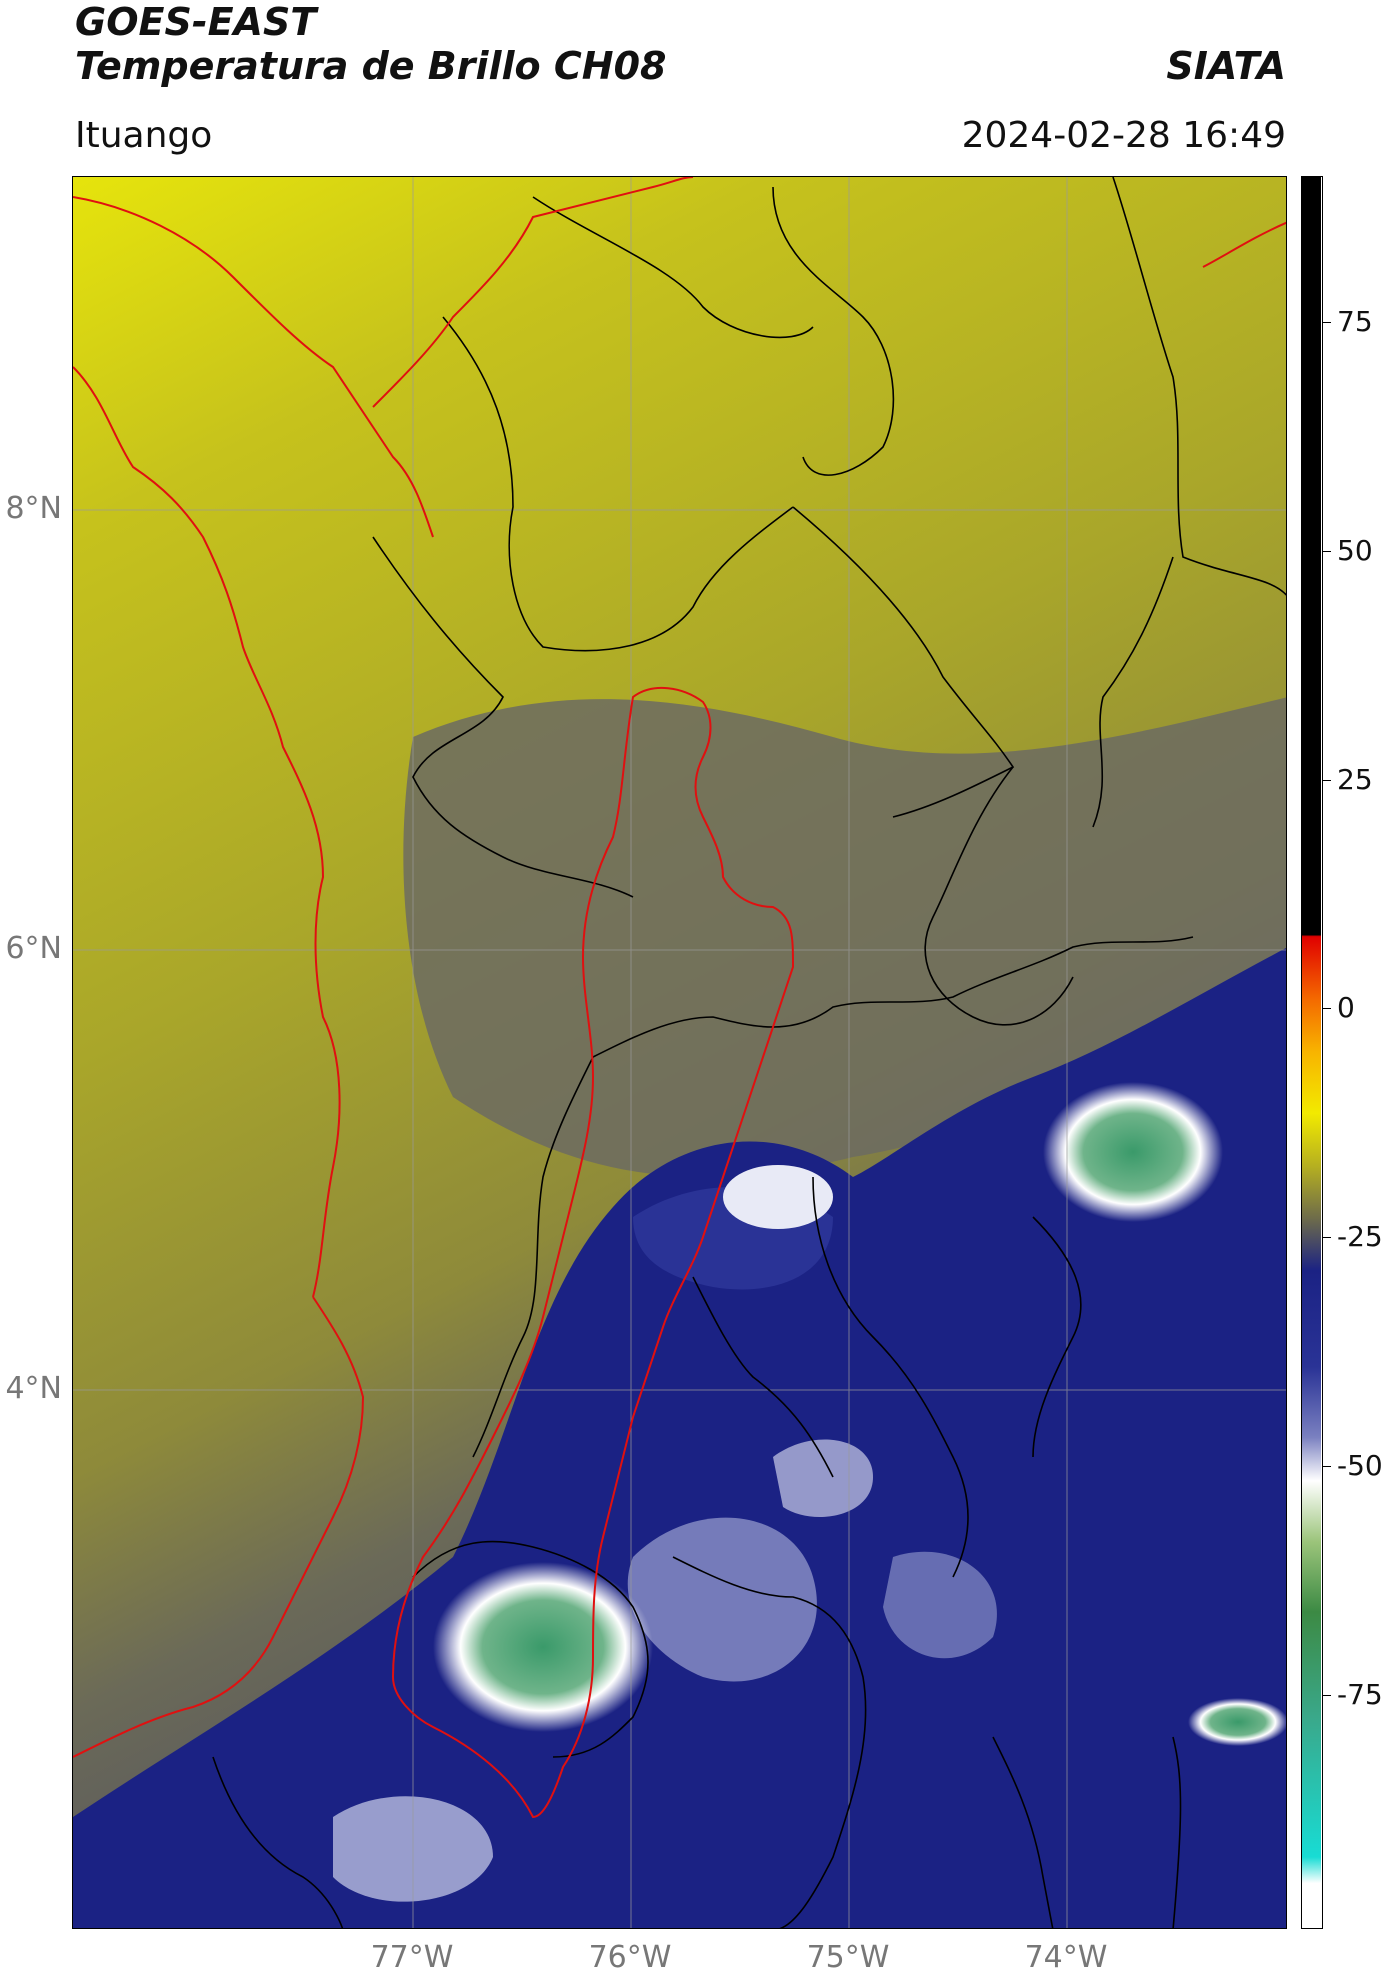  What do you see at coordinates (1346, 1007) in the screenshot?
I see `colorbar-label-0: 0` at bounding box center [1346, 1007].